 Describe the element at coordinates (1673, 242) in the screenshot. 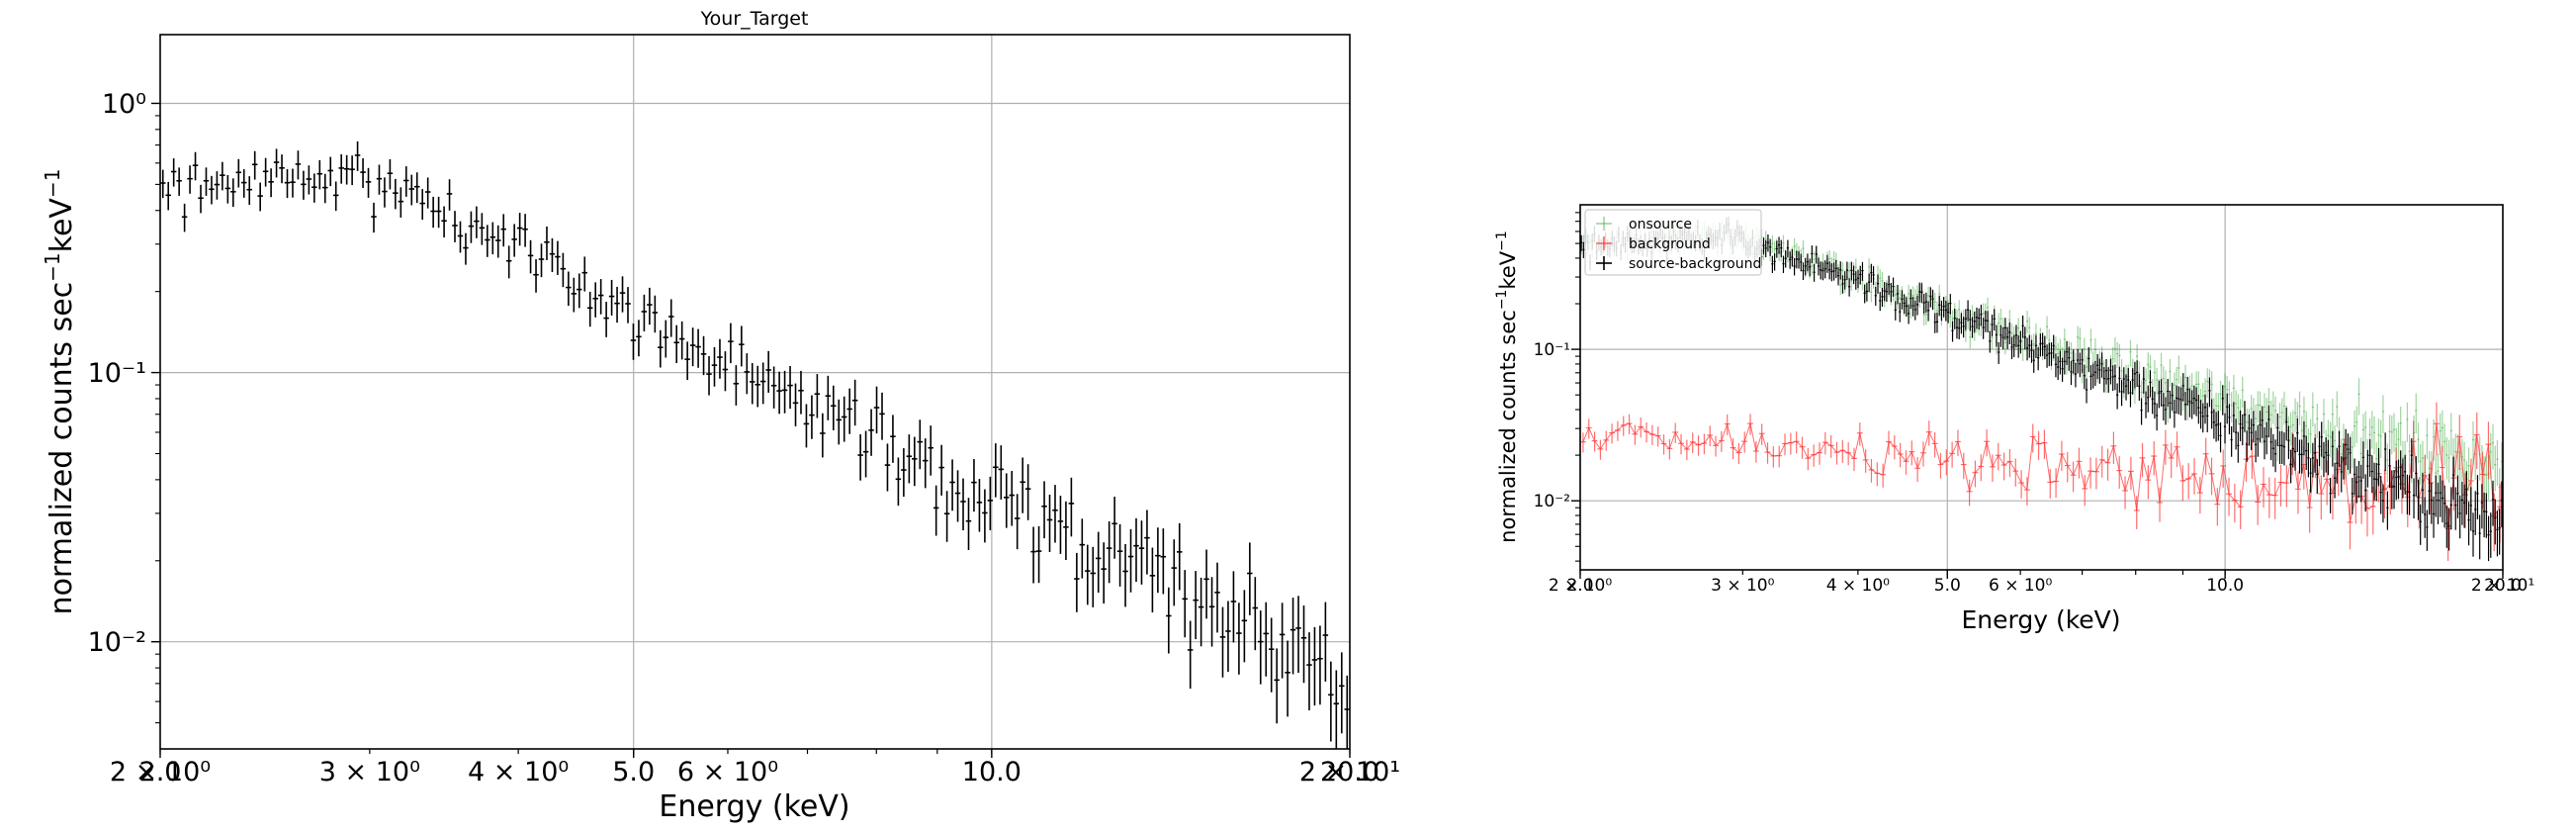

I see `legend-box` at that location.